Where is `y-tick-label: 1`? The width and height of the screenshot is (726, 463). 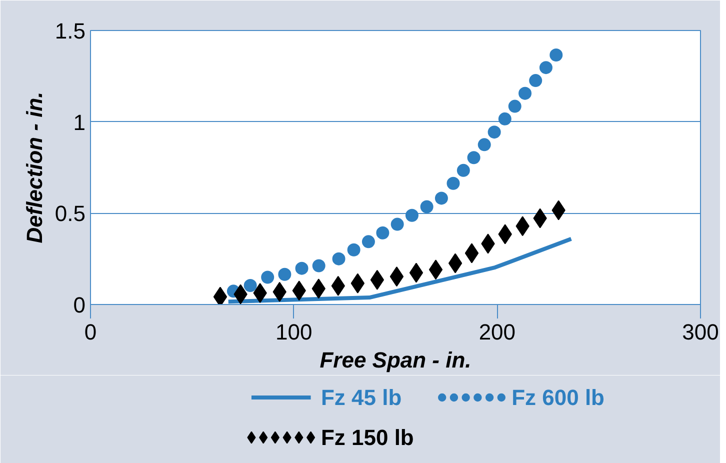 y-tick-label: 1 is located at coordinates (79, 122).